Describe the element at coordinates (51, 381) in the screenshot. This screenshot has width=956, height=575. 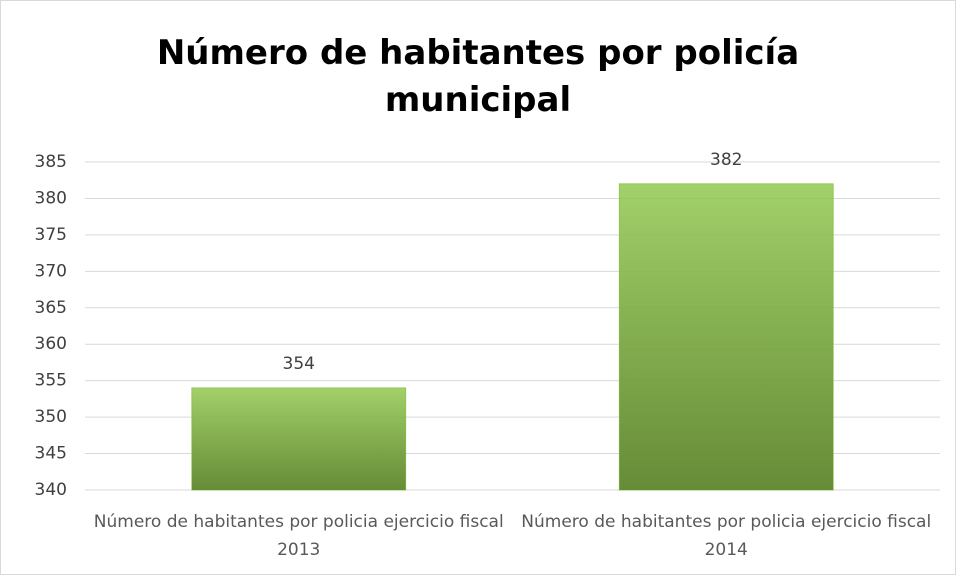
I see `y-tick-label: 355` at that location.